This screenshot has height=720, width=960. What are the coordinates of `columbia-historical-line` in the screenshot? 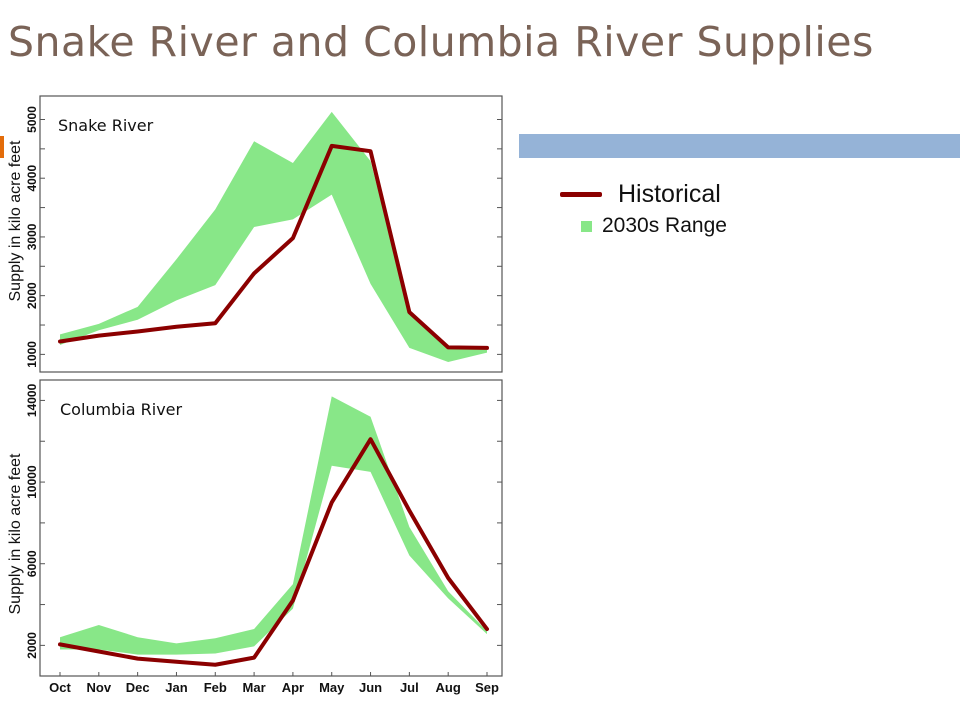 It's located at (273, 552).